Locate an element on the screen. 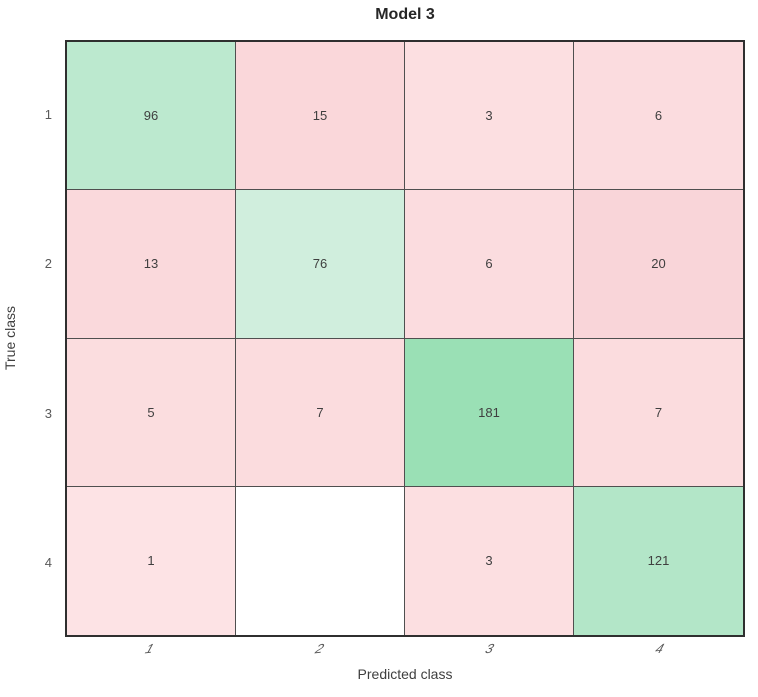 Image resolution: width=758 pixels, height=697 pixels. y-tick-label: 3 is located at coordinates (48, 413).